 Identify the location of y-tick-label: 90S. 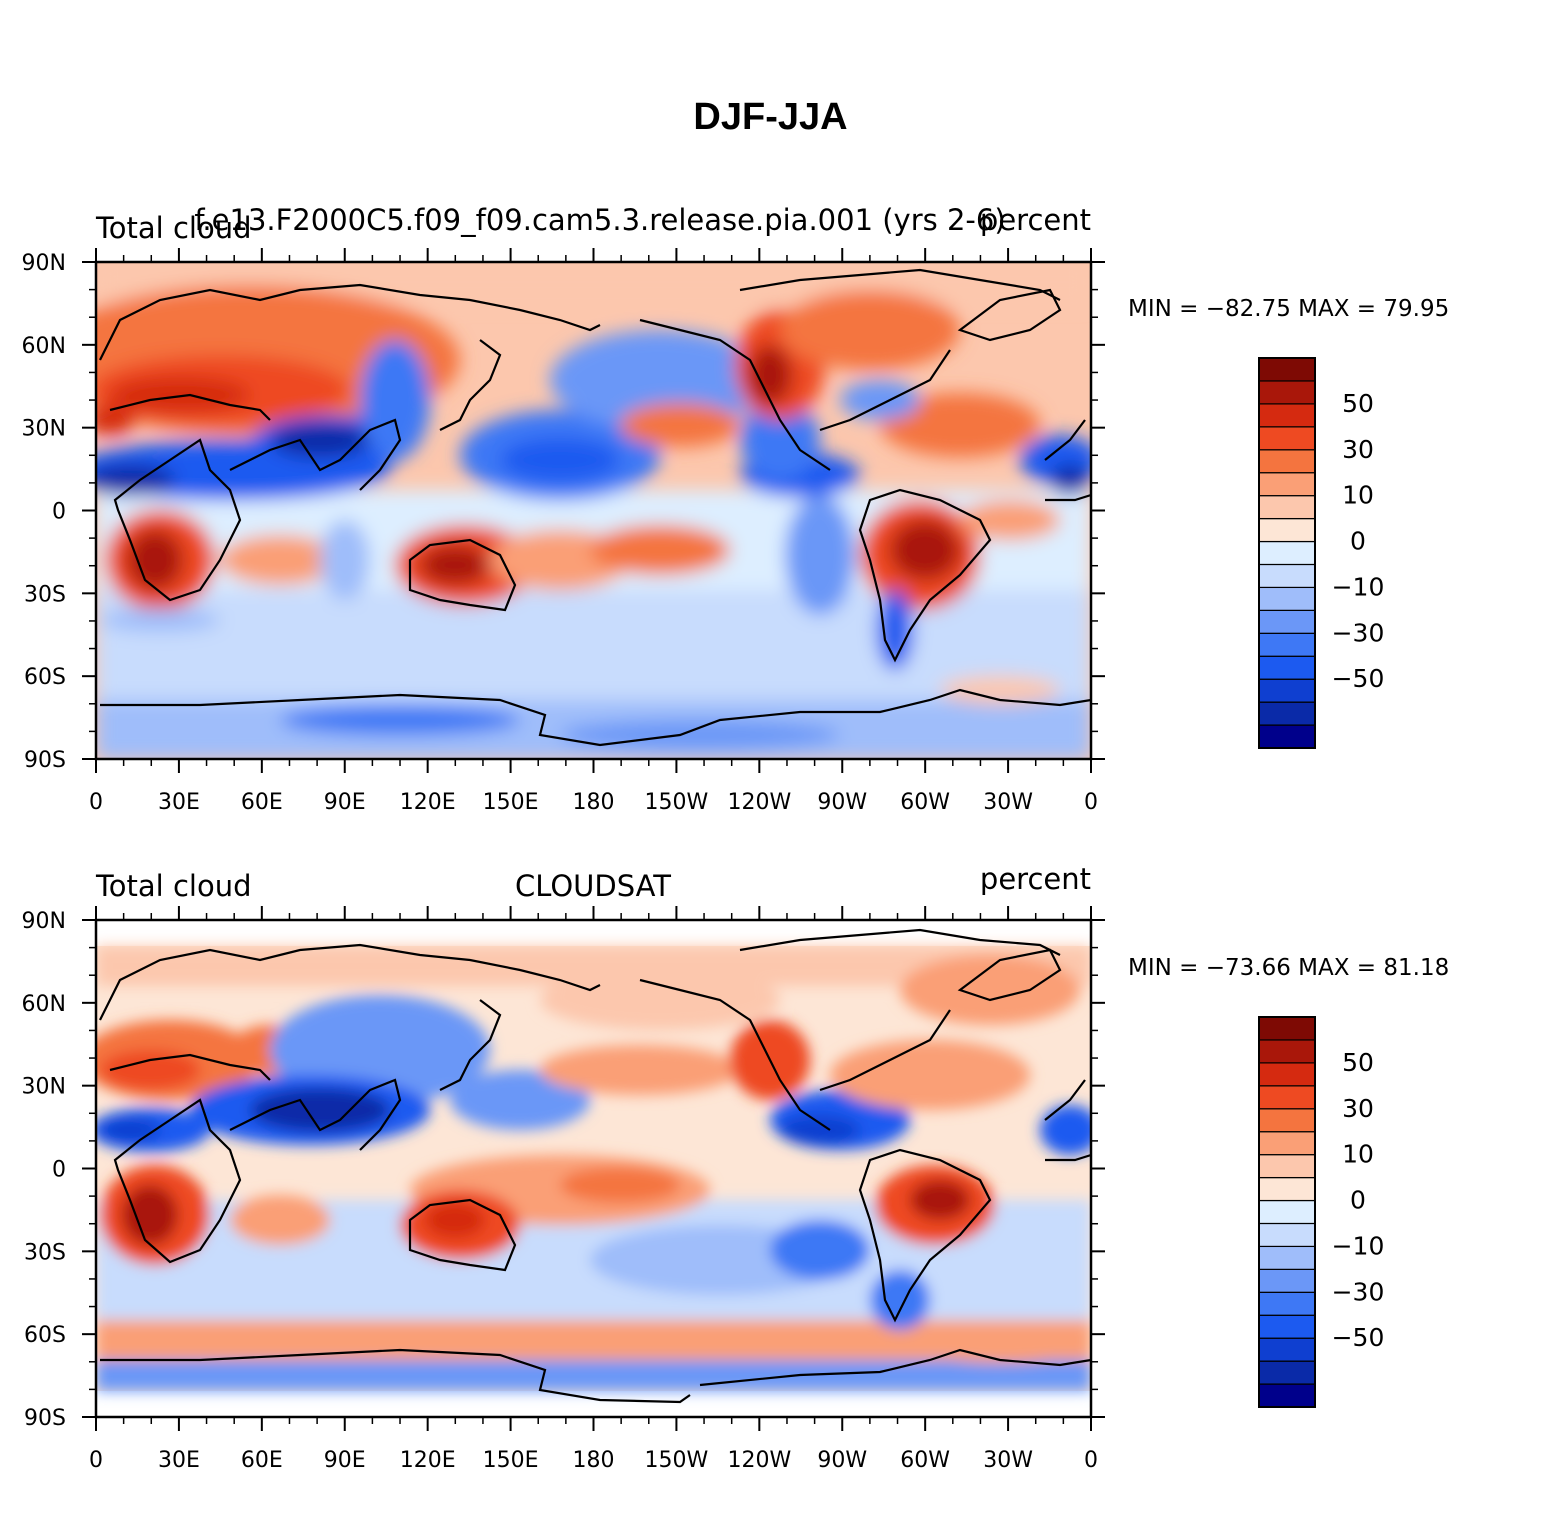
(45, 1418).